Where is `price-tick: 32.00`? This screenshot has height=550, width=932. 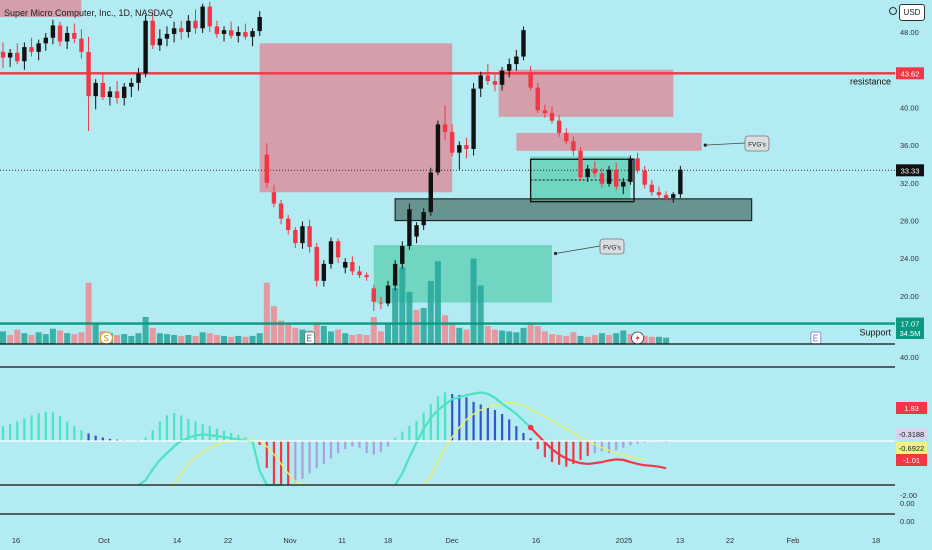 price-tick: 32.00 is located at coordinates (909, 183).